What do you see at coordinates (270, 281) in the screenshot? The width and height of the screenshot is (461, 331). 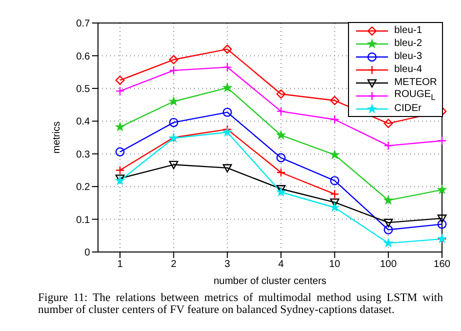 I see `x-axis-title: number of cluster centers` at bounding box center [270, 281].